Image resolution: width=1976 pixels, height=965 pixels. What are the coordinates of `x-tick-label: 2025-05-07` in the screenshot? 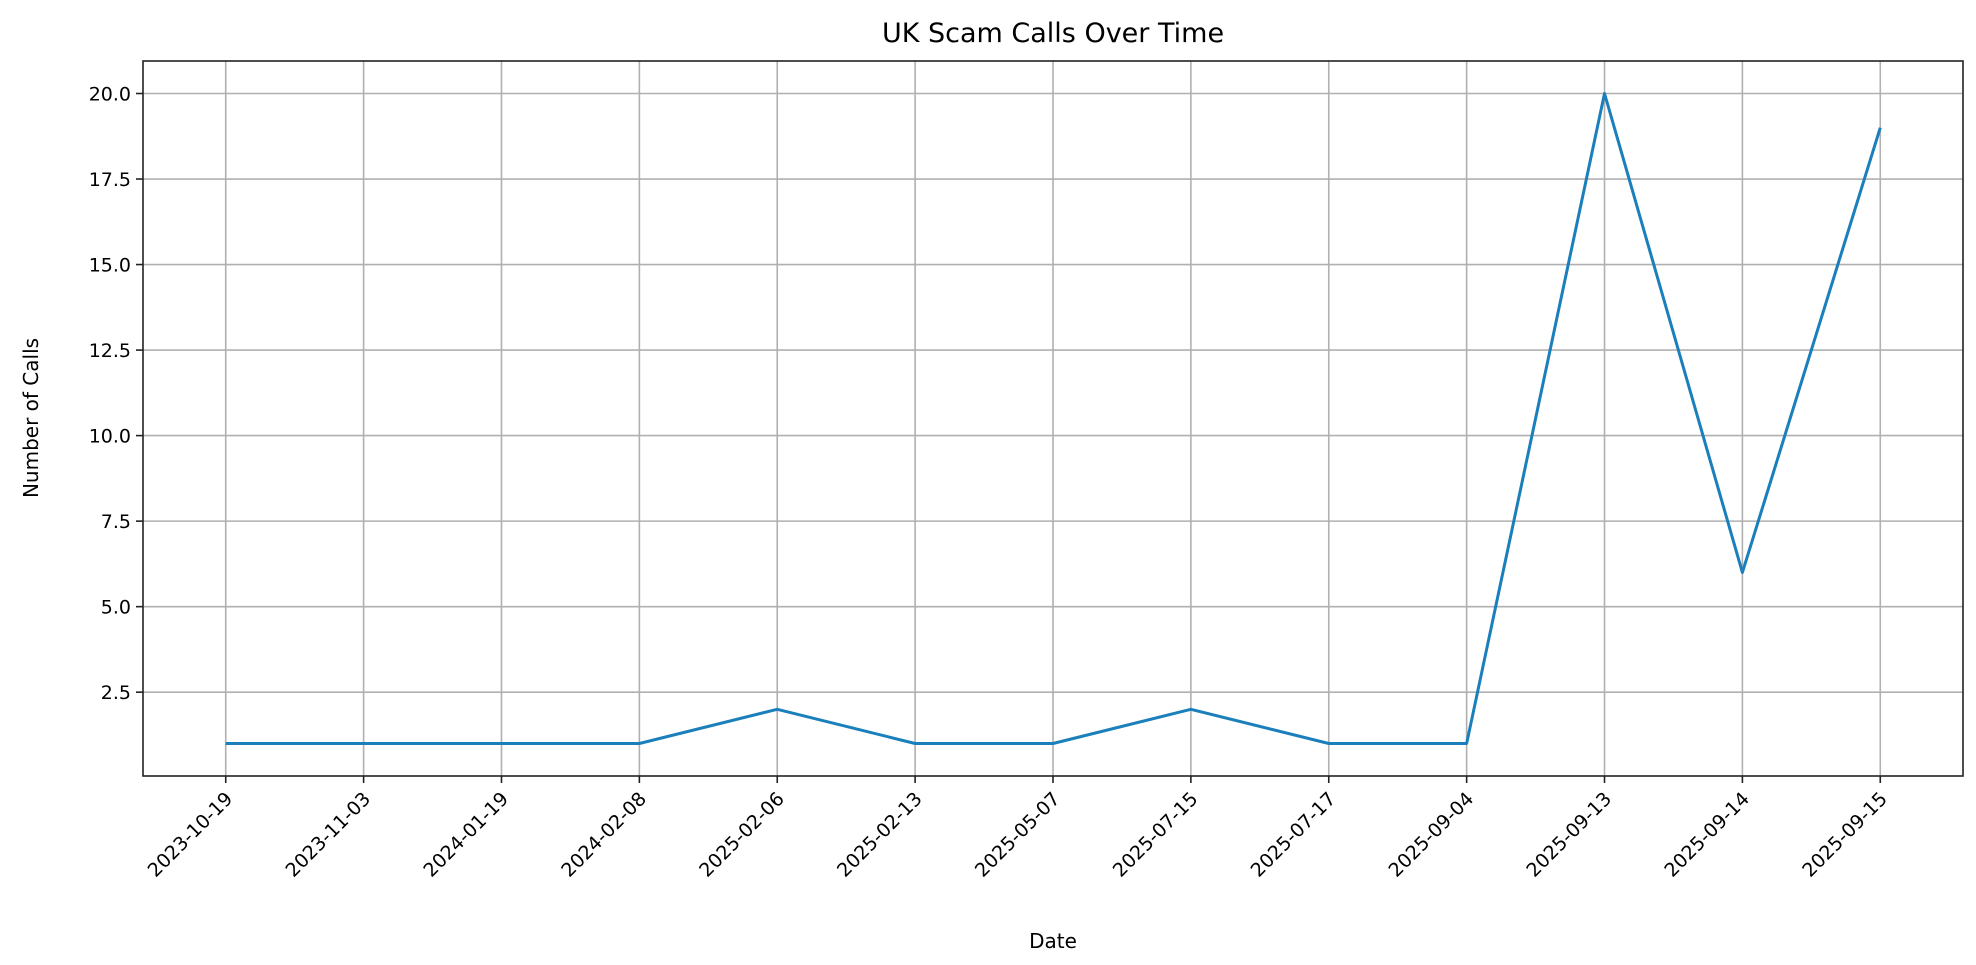 It's located at (1018, 835).